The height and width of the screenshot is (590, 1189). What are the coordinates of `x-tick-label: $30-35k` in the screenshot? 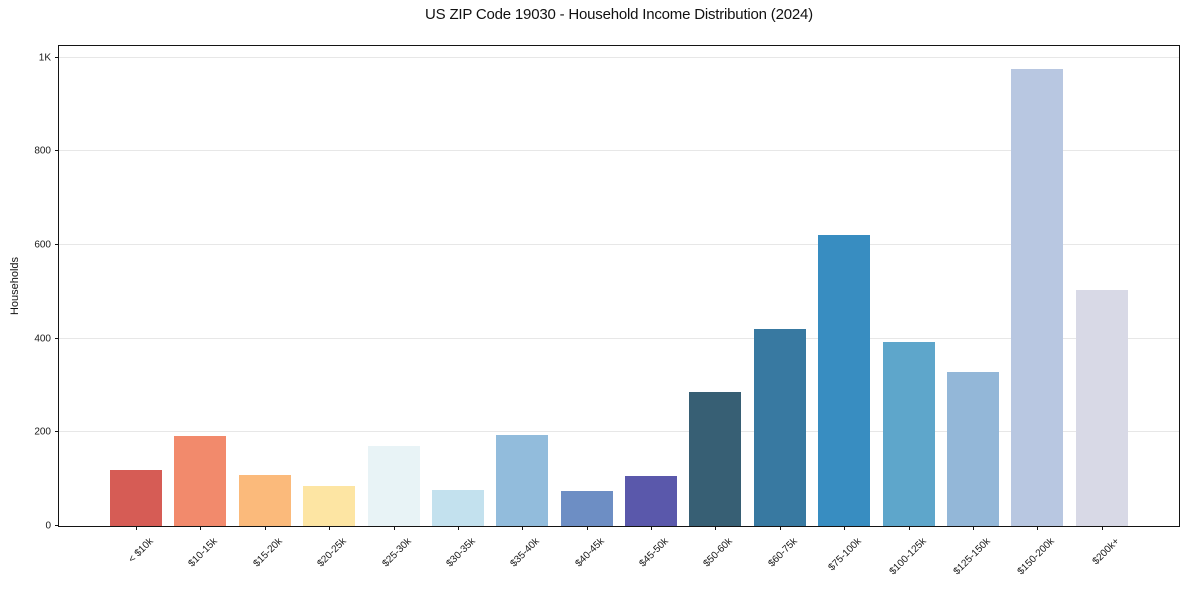 It's located at (461, 553).